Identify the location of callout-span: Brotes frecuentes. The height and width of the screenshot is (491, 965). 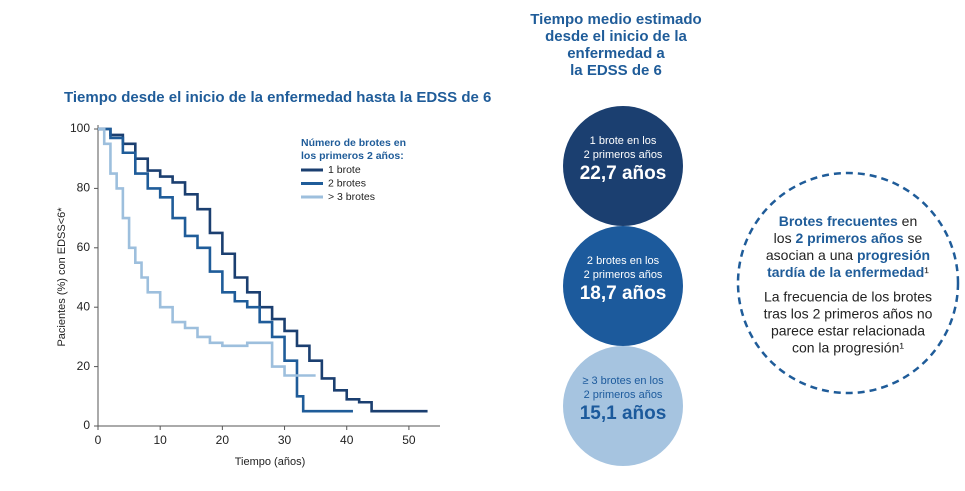
(838, 221).